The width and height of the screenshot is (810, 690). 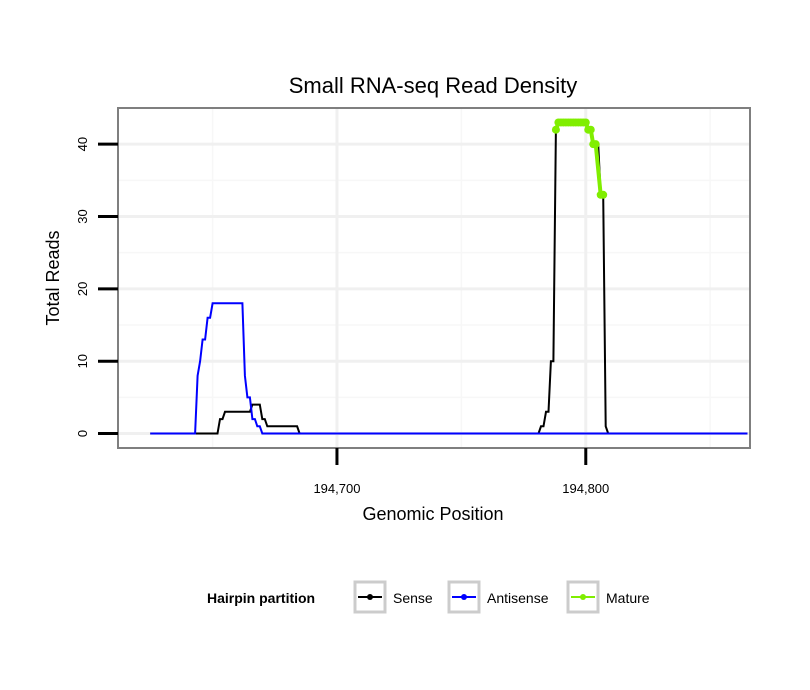 I want to click on x-tick-label: 194,700, so click(x=336, y=488).